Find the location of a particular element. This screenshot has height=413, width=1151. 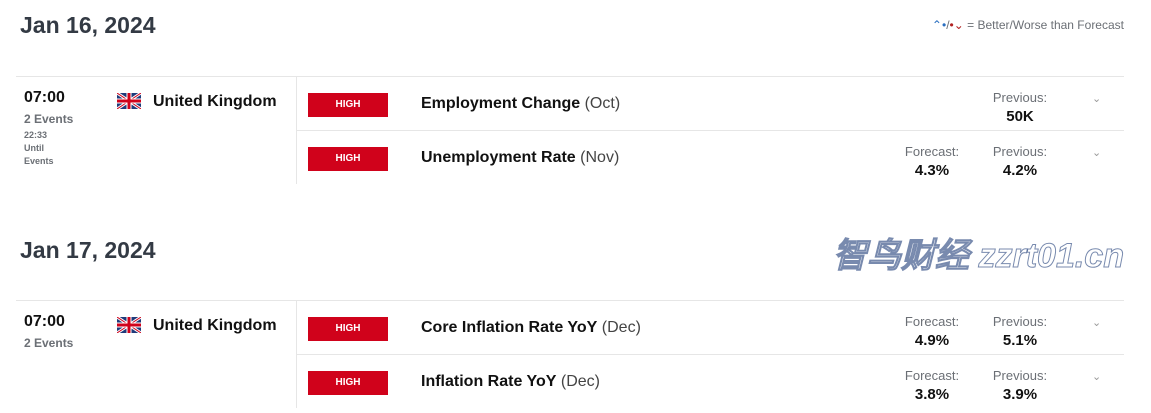

forecast-value: Forecast: 3.8% is located at coordinates (932, 385).